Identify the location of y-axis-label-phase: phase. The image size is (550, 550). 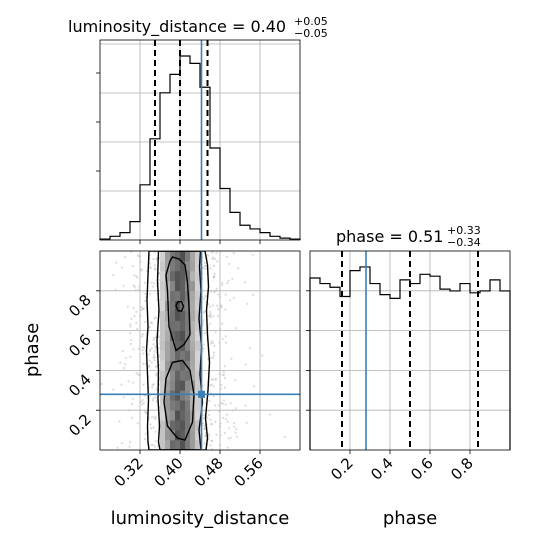
(32, 350).